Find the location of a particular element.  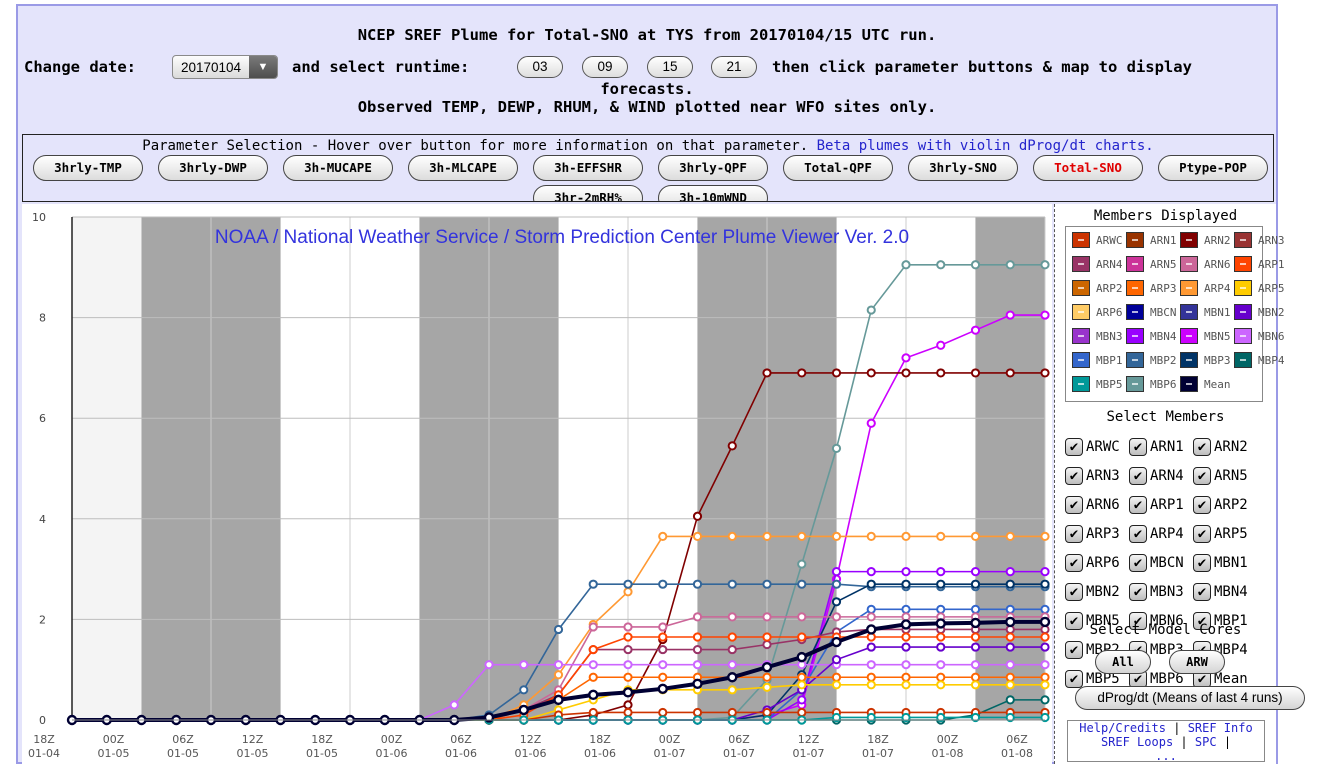

param-button-total-sno: Total-SNO is located at coordinates (1088, 168).